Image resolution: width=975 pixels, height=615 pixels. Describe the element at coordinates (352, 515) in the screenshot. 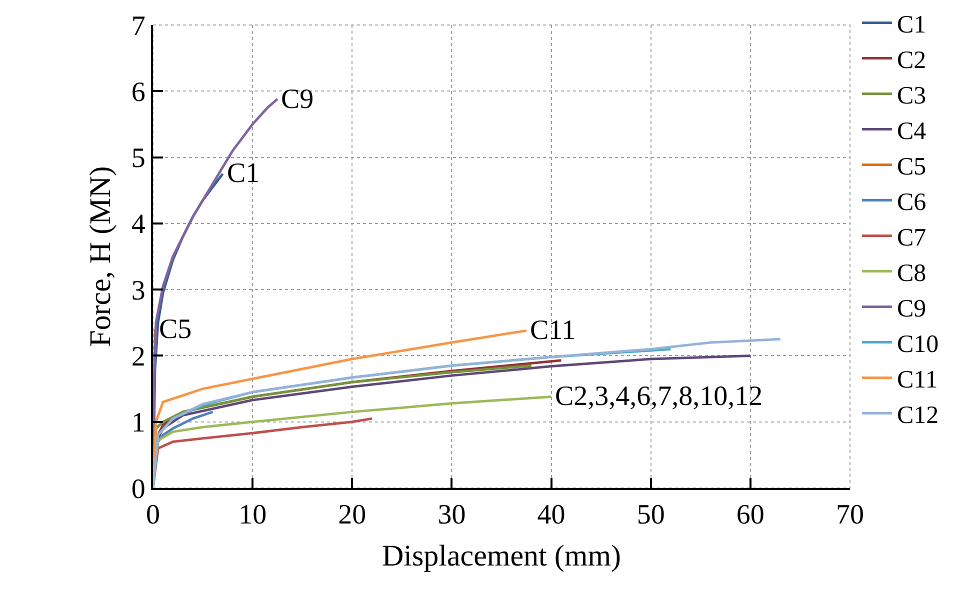

I see `x-tick-label: 20` at that location.